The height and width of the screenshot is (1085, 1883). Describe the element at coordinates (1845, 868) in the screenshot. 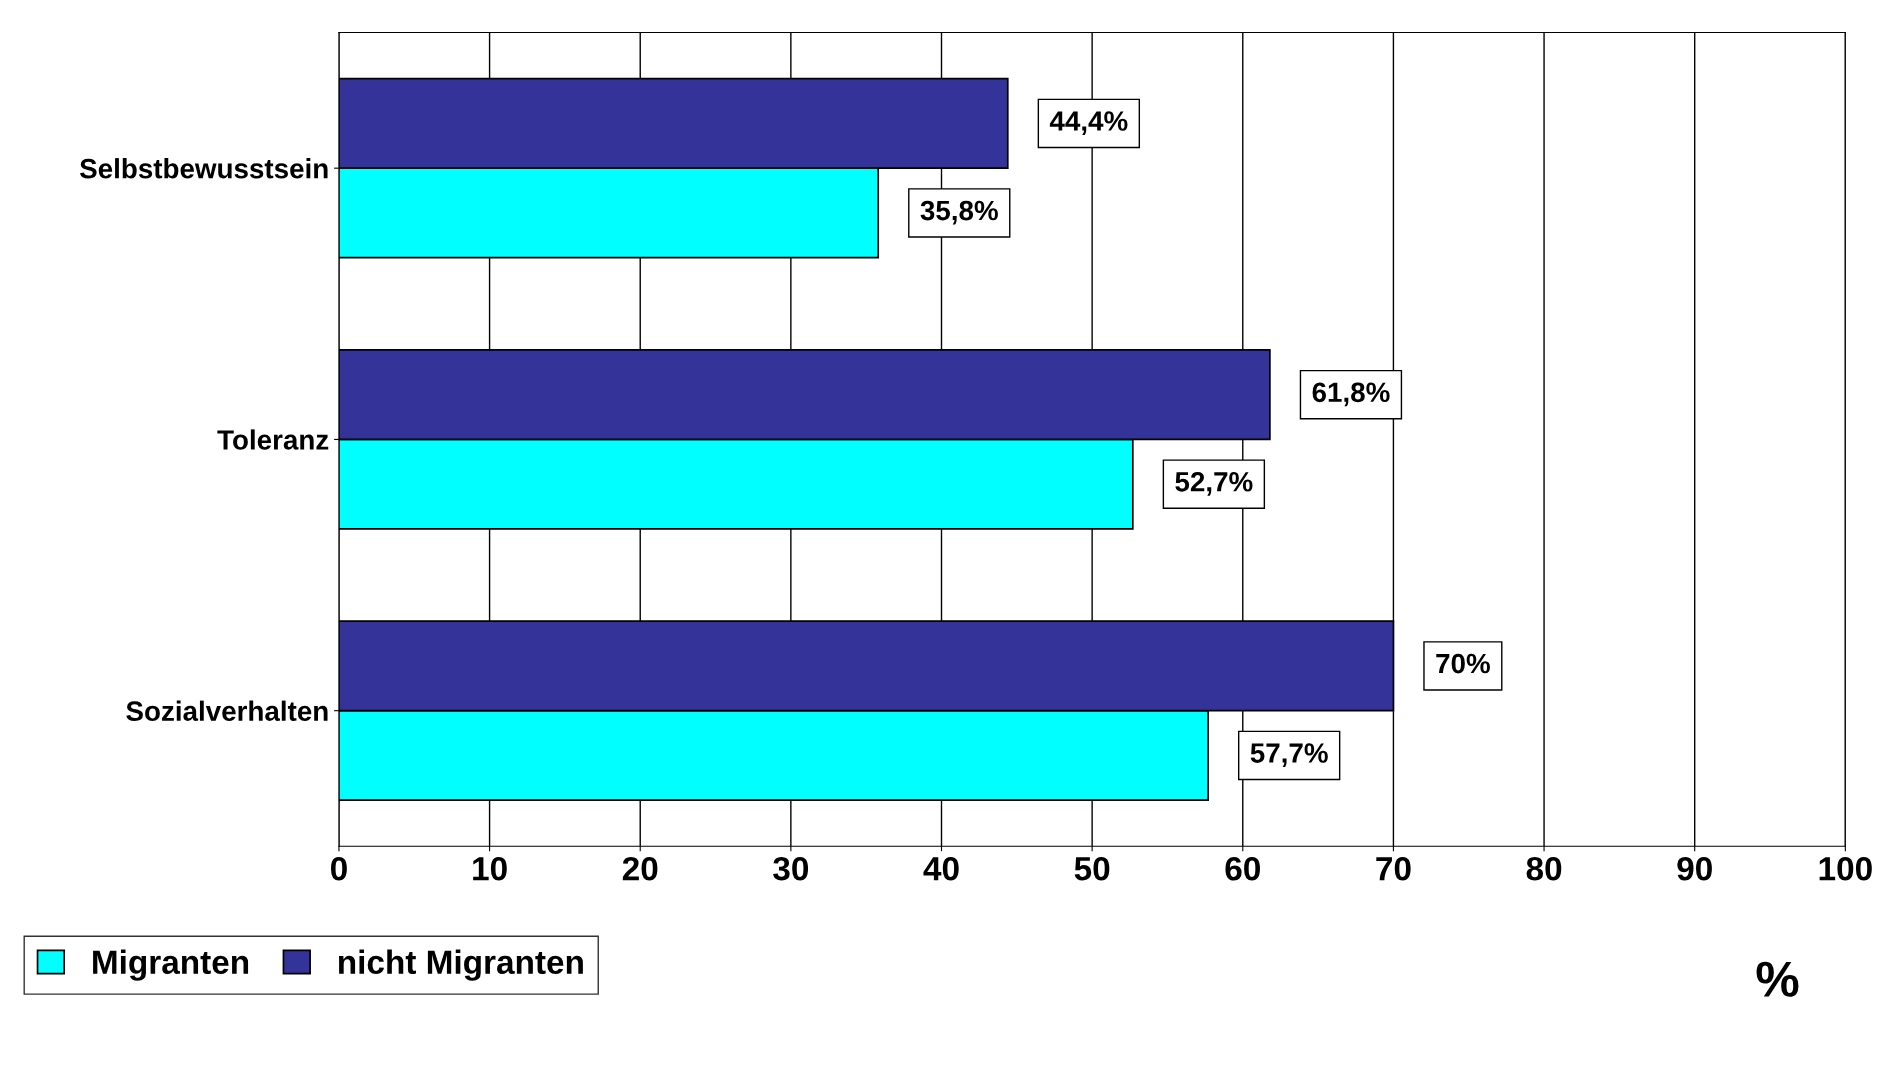

I see `x-tick-label: 100` at that location.